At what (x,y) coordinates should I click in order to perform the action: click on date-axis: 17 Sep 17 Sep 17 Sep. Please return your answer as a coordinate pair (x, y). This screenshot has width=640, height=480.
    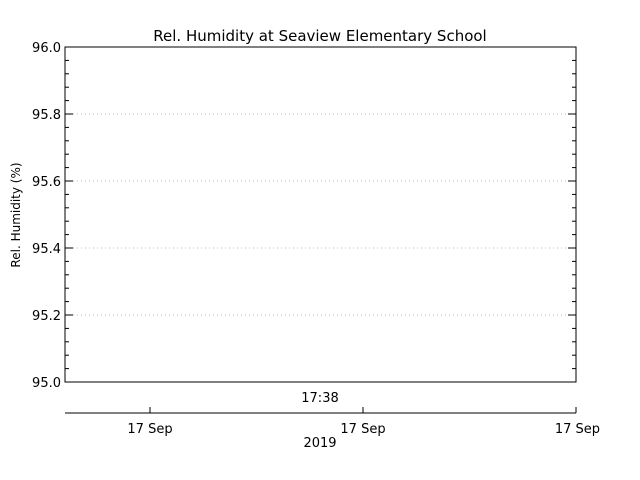
    Looking at the image, I should click on (332, 422).